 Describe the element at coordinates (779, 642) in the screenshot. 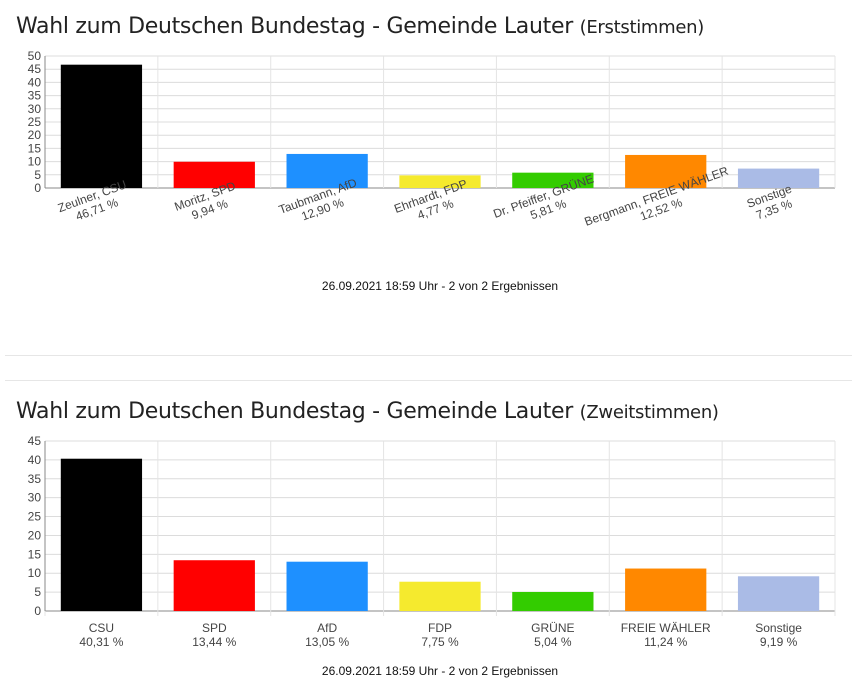

I see `value-label: 9,19 %` at that location.